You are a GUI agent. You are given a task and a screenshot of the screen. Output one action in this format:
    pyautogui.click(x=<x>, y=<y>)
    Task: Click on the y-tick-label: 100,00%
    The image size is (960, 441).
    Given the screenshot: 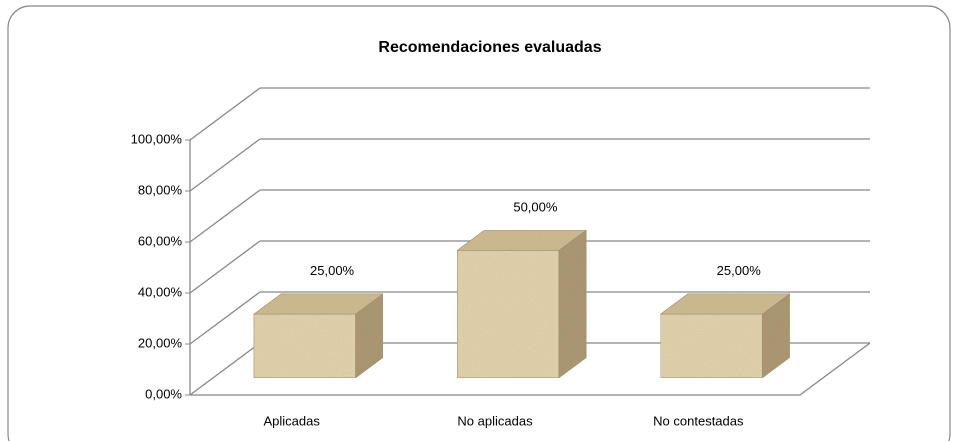 What is the action you would take?
    pyautogui.click(x=157, y=138)
    